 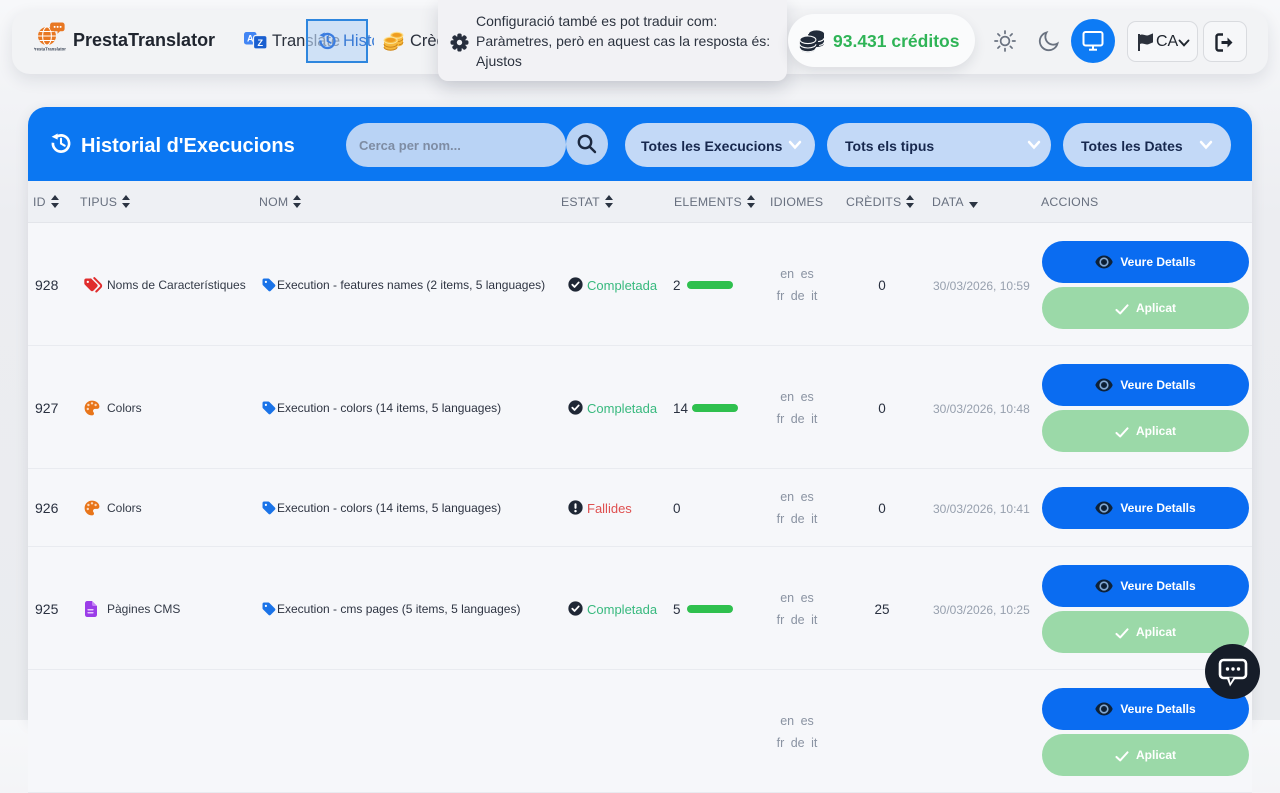 What do you see at coordinates (260, 43) in the screenshot?
I see `svg-text: Z` at bounding box center [260, 43].